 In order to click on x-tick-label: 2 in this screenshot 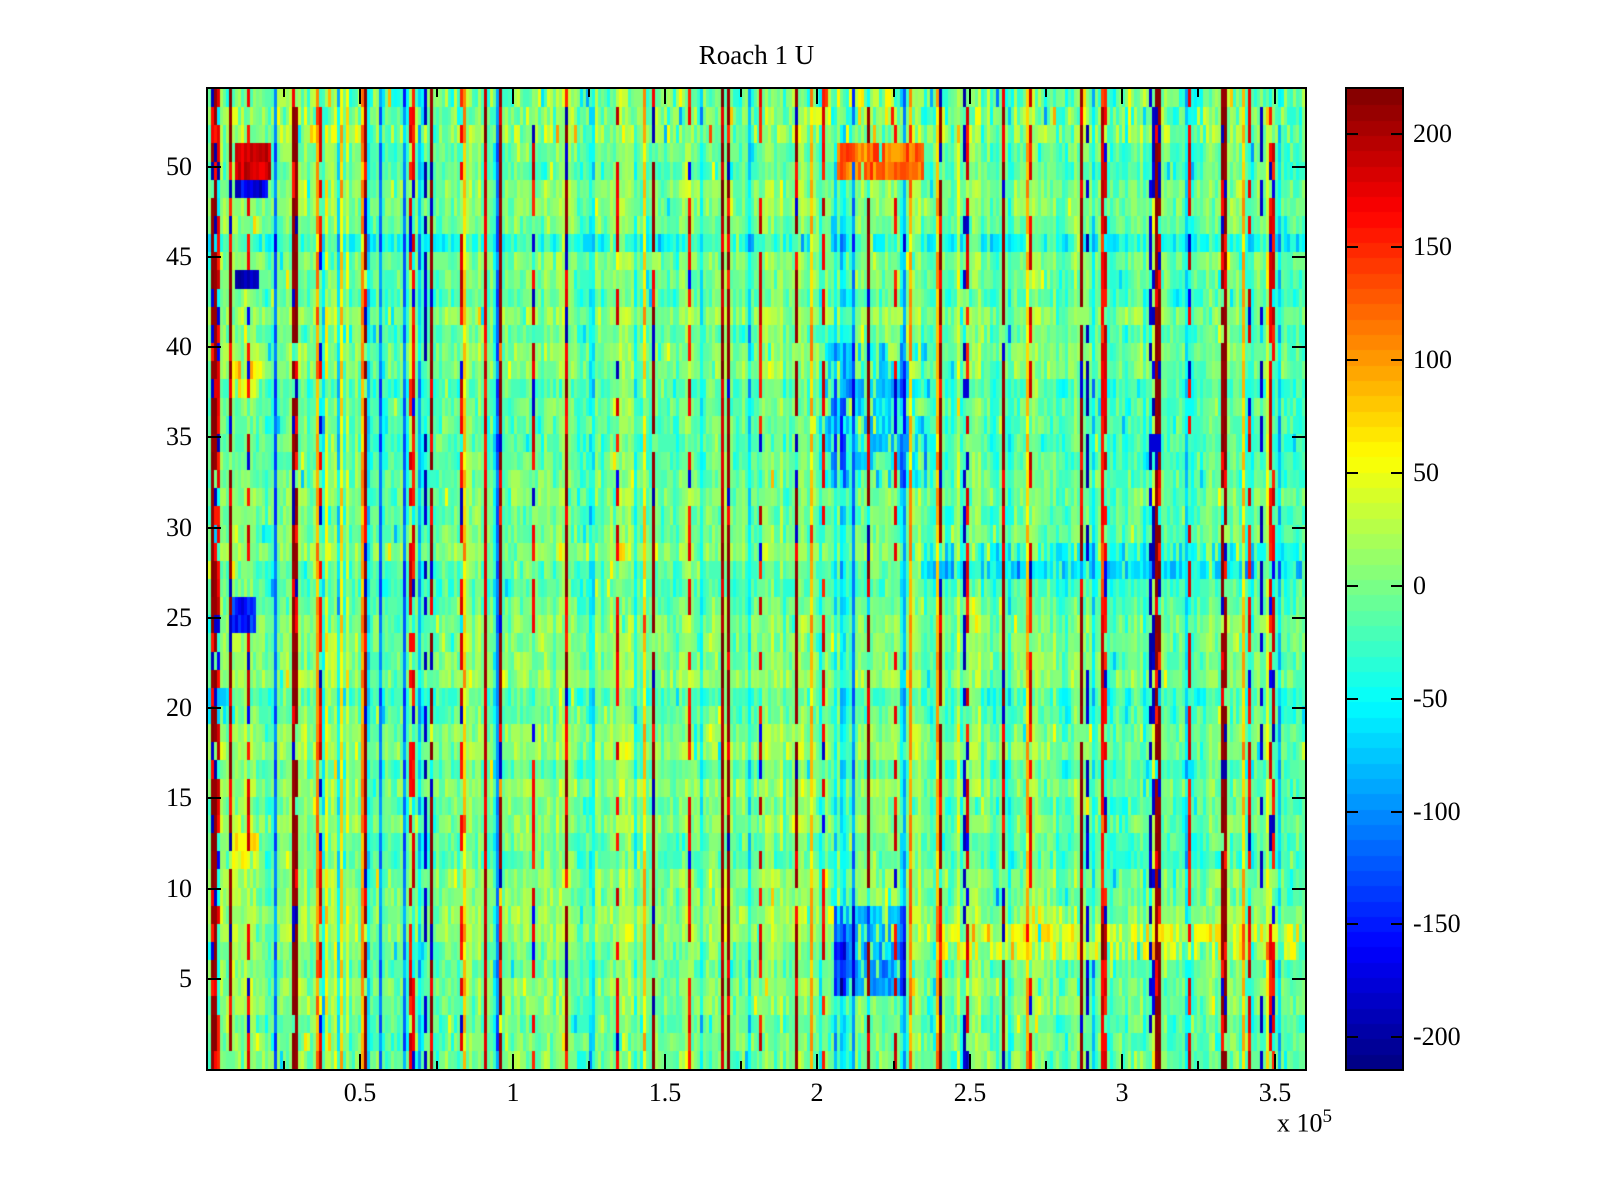, I will do `click(817, 1092)`.